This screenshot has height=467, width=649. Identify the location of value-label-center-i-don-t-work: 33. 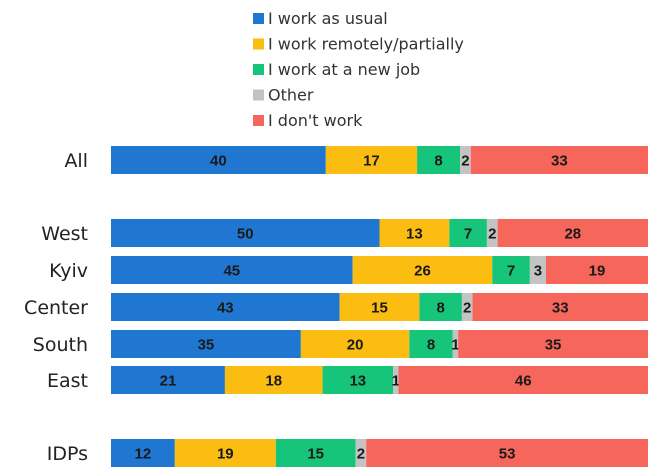
(560, 308).